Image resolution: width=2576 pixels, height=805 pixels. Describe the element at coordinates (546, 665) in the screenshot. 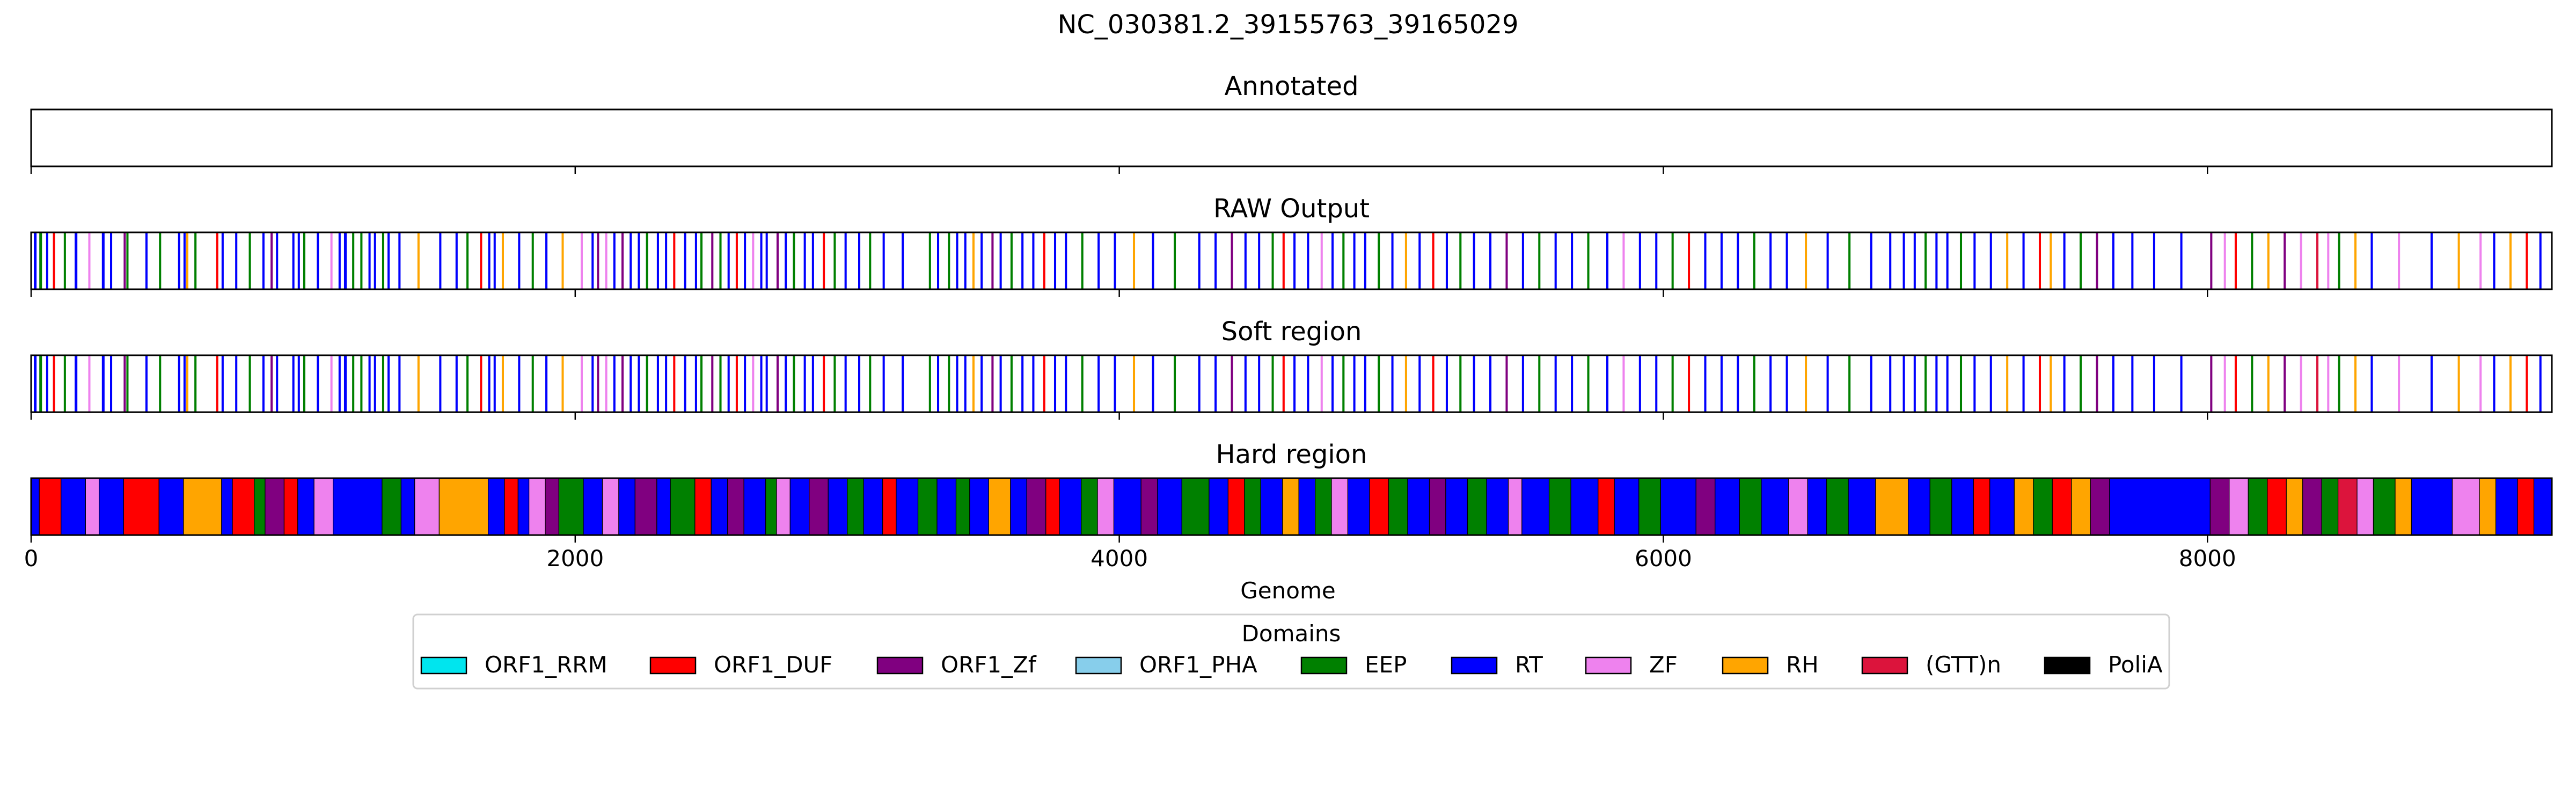

I see `legend-entry-label: ORF1_RRM` at that location.